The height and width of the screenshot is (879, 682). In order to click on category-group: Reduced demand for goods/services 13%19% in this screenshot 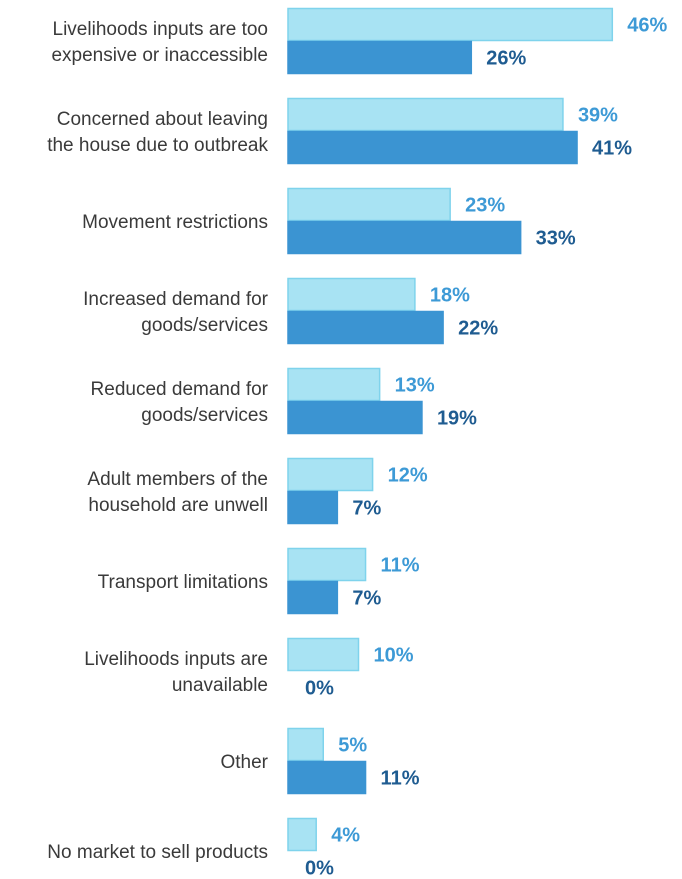, I will do `click(284, 401)`.